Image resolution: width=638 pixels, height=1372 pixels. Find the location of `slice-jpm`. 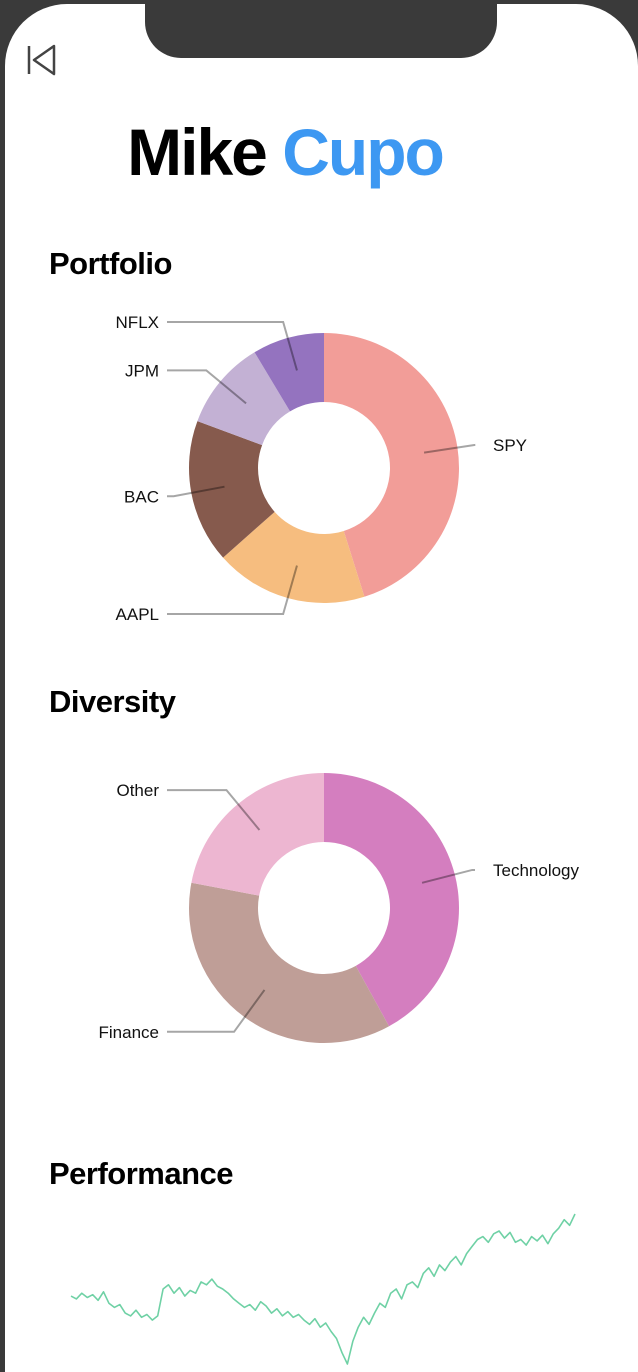

slice-jpm is located at coordinates (244, 399).